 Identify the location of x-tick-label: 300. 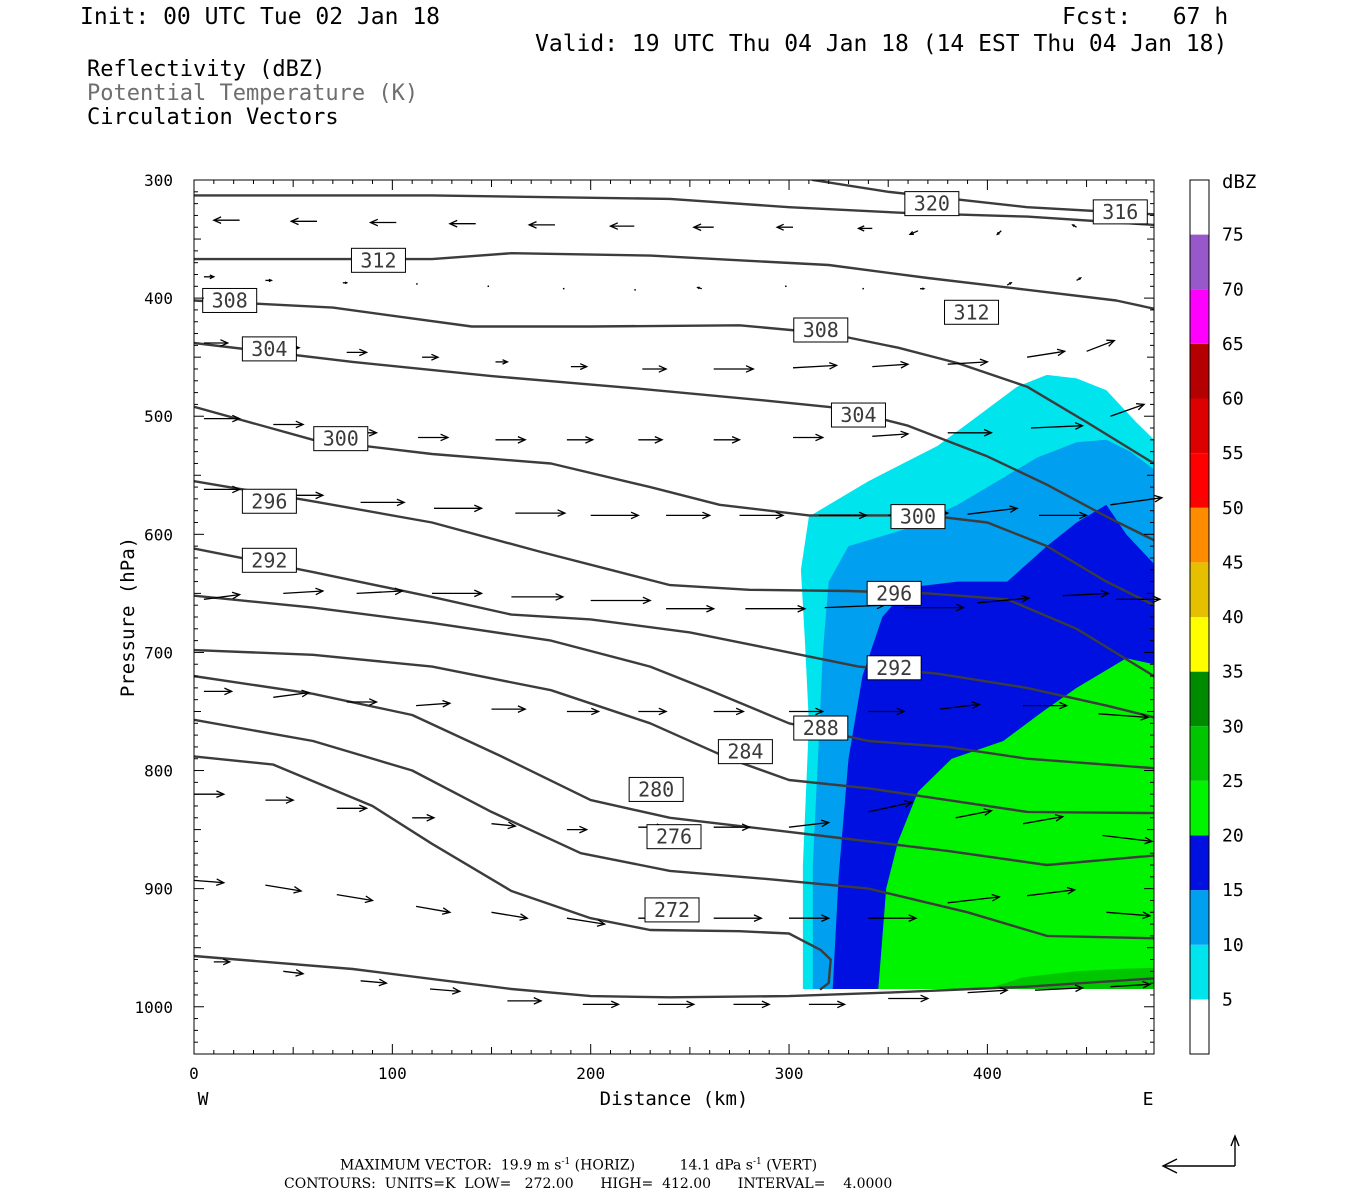
(789, 1073).